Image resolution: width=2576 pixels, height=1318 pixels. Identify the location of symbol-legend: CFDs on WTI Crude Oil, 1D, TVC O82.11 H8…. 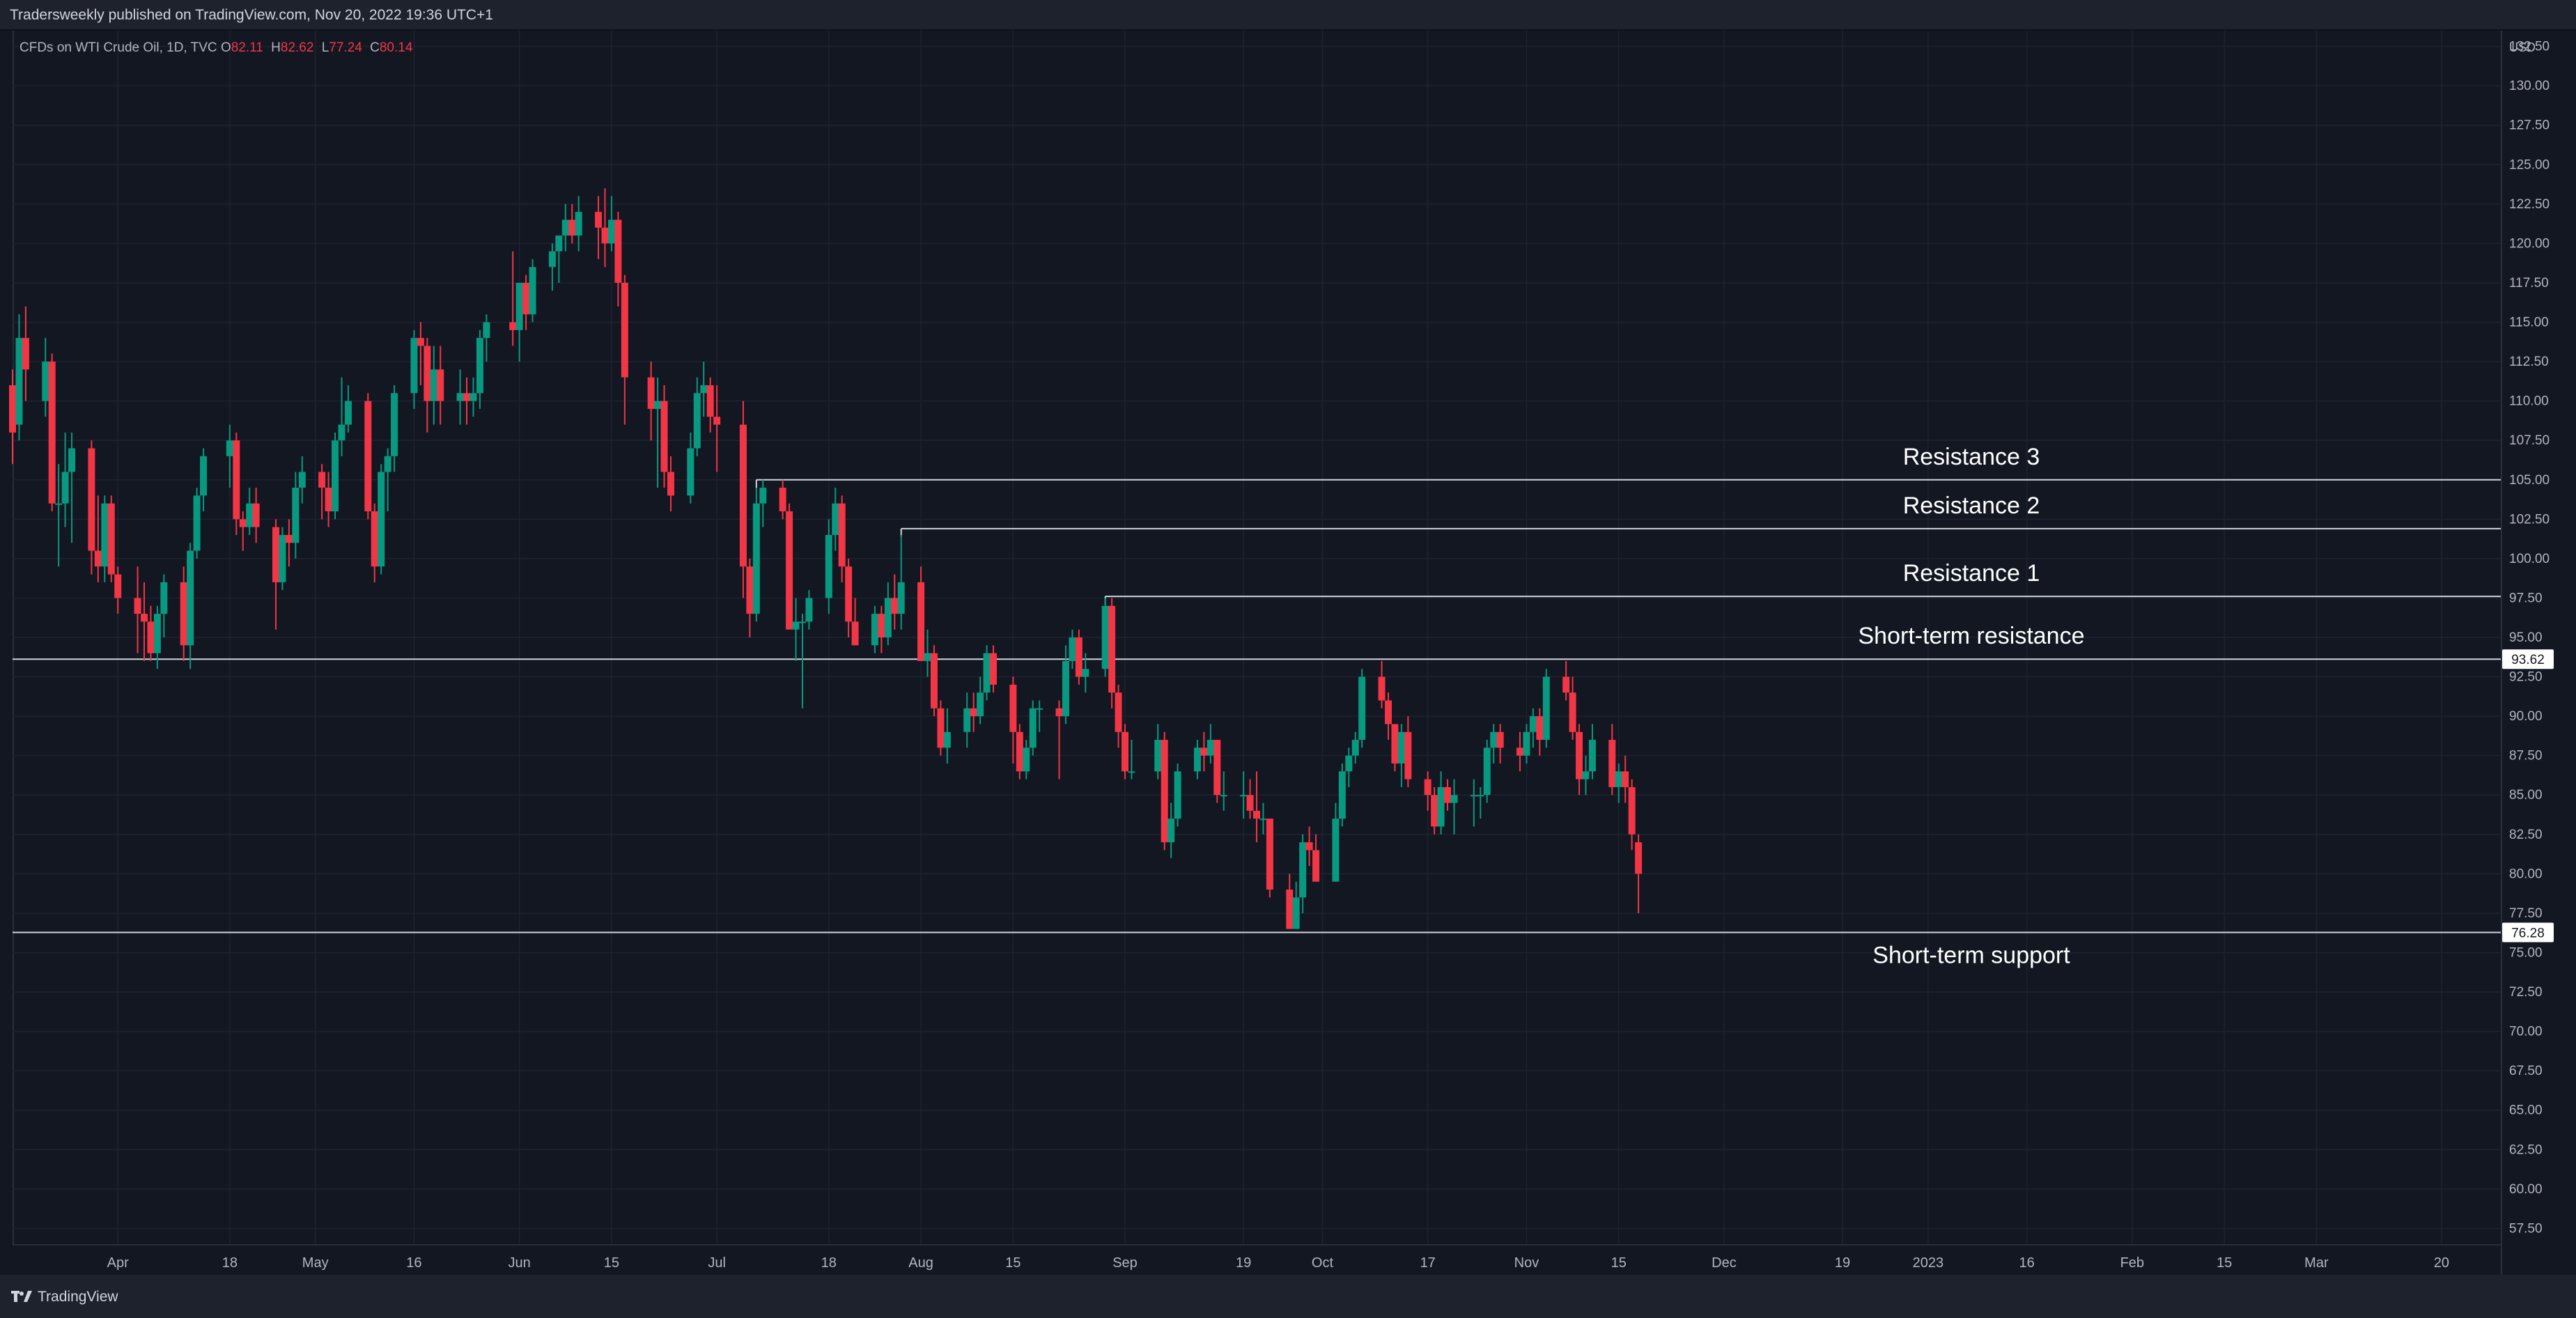
(218, 48).